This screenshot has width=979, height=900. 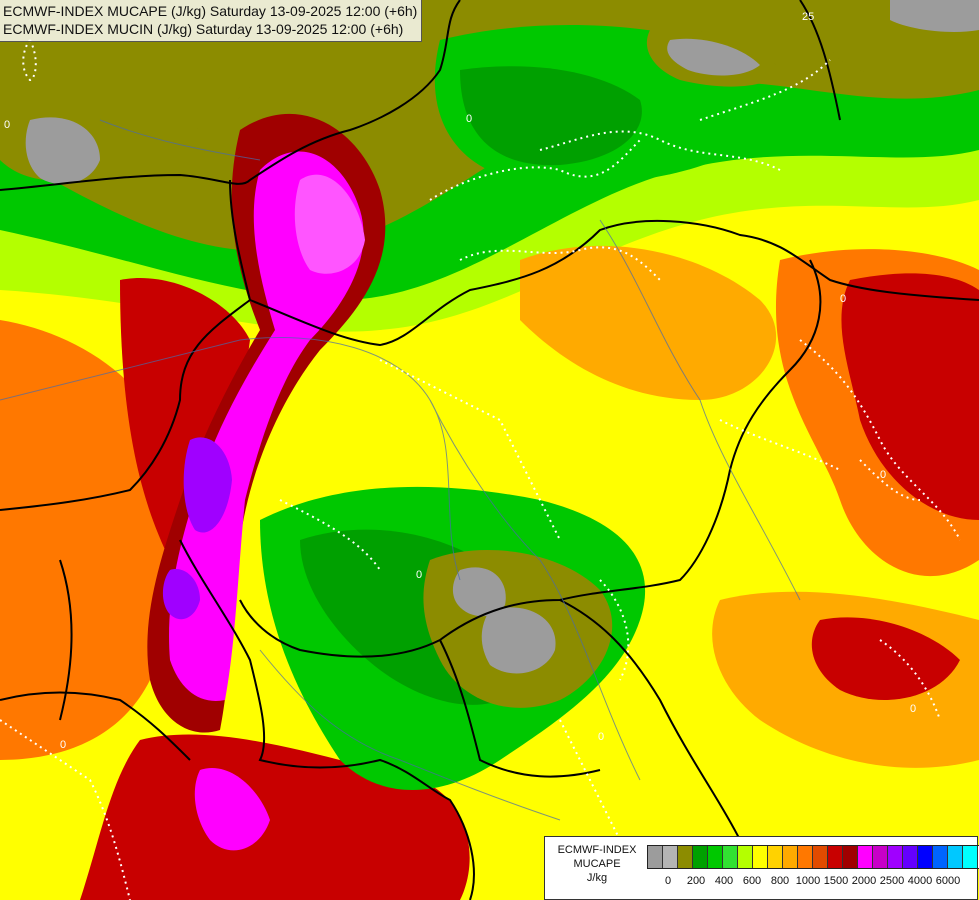 I want to click on magenta-south, so click(x=232, y=809).